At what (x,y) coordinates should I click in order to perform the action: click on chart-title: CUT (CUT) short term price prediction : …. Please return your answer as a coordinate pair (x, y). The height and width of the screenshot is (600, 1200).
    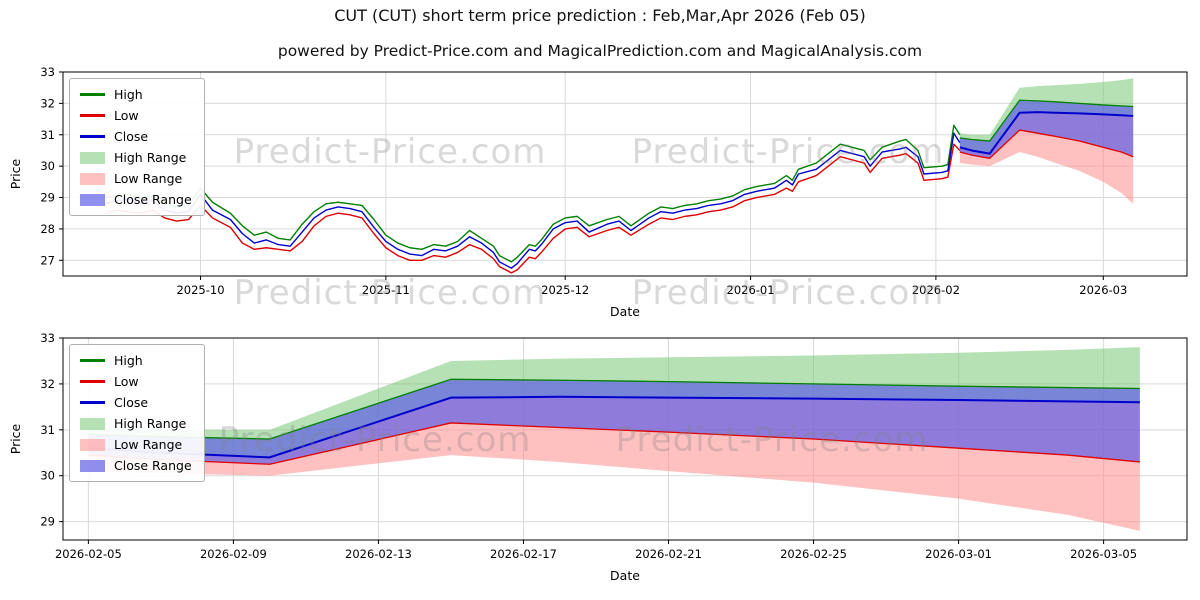
    Looking at the image, I should click on (600, 15).